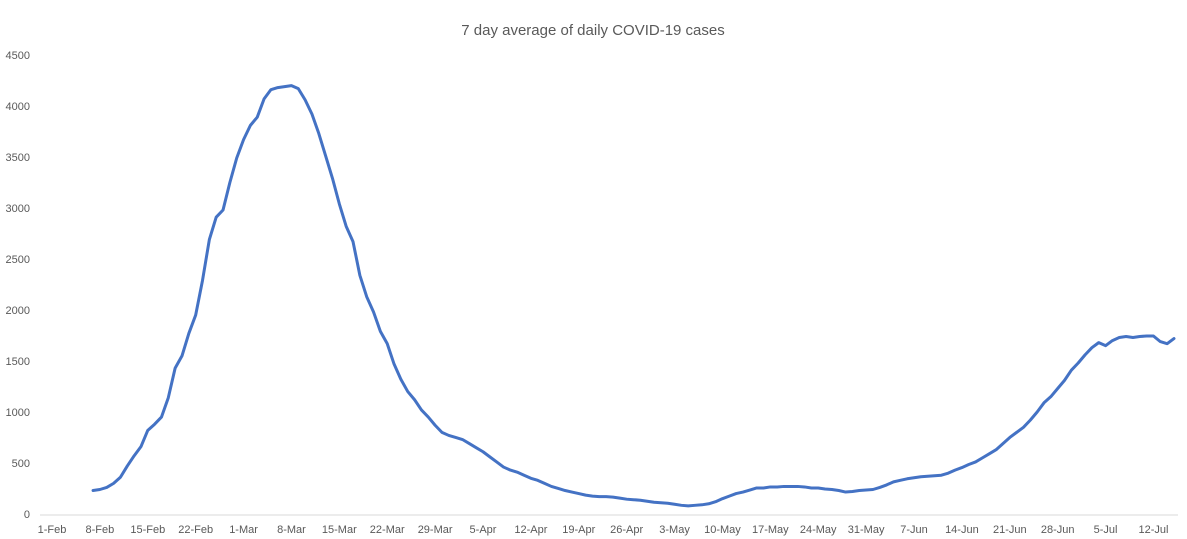 The height and width of the screenshot is (539, 1187). I want to click on y-tick-label: 3500, so click(18, 158).